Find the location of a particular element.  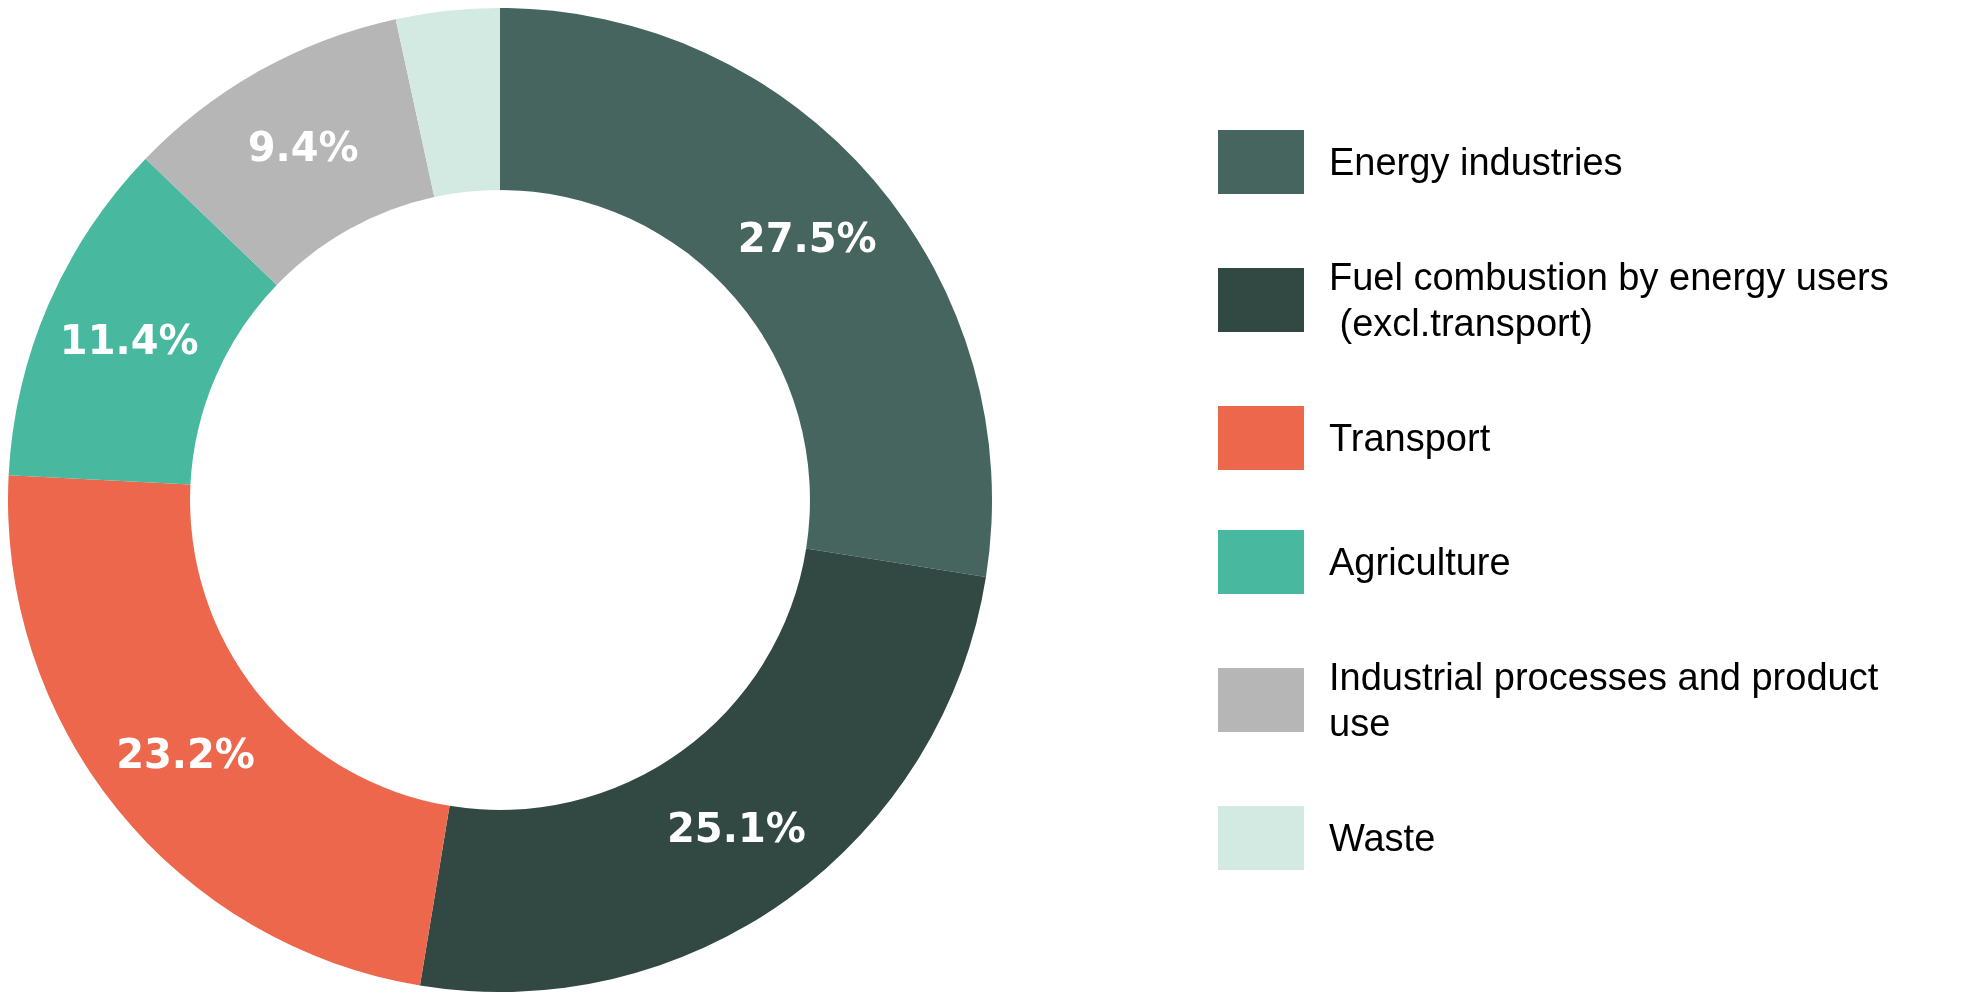

data-label: 23.2% is located at coordinates (185, 753).